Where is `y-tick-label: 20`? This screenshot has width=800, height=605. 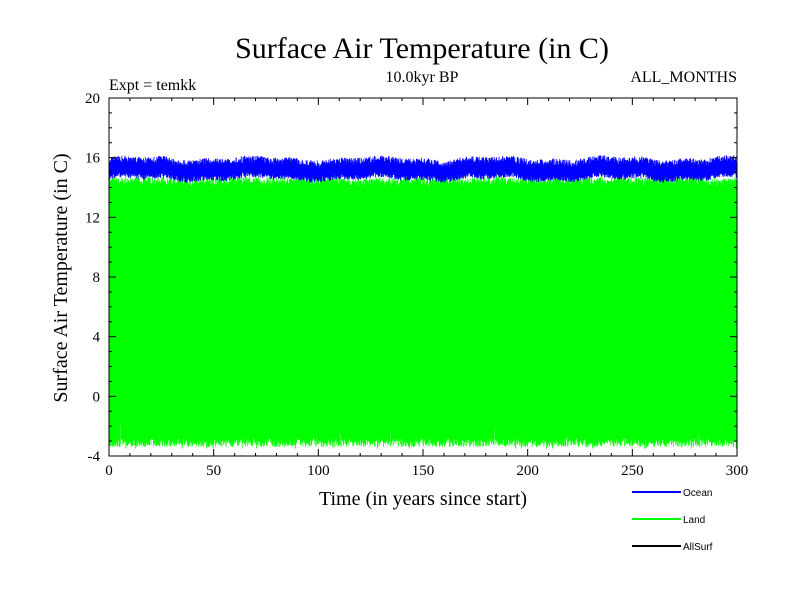
y-tick-label: 20 is located at coordinates (92, 99).